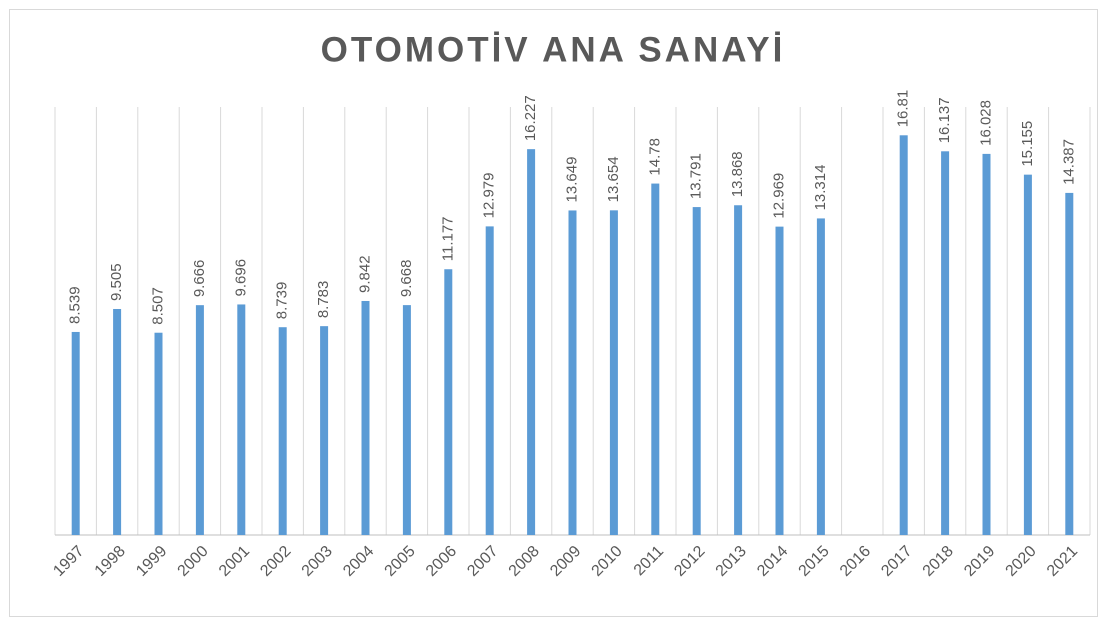 Image resolution: width=1107 pixels, height=626 pixels. I want to click on data-label: 8.539, so click(75, 305).